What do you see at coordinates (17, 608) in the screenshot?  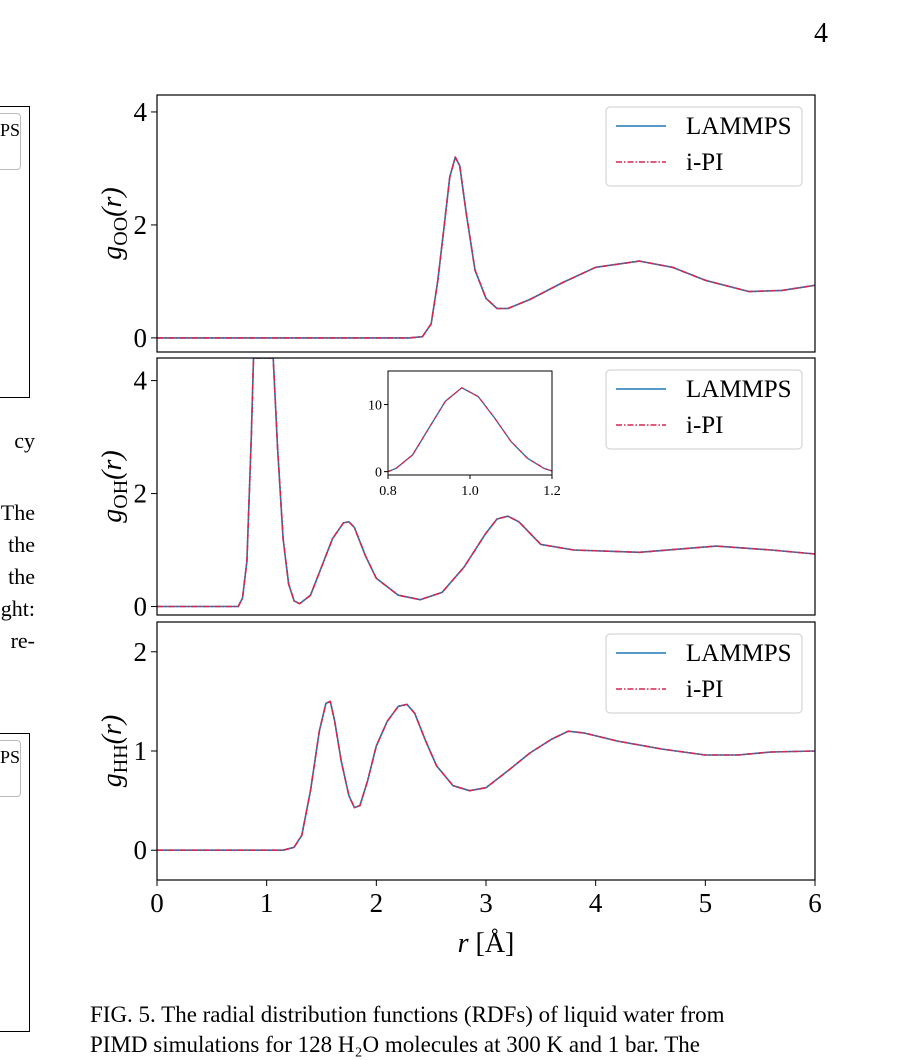 I see `fragment-text-line: ght:` at bounding box center [17, 608].